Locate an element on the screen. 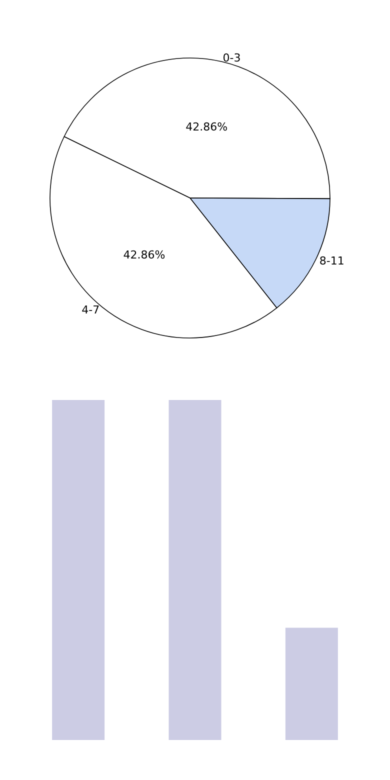  slice-label: 4-7 is located at coordinates (91, 310).